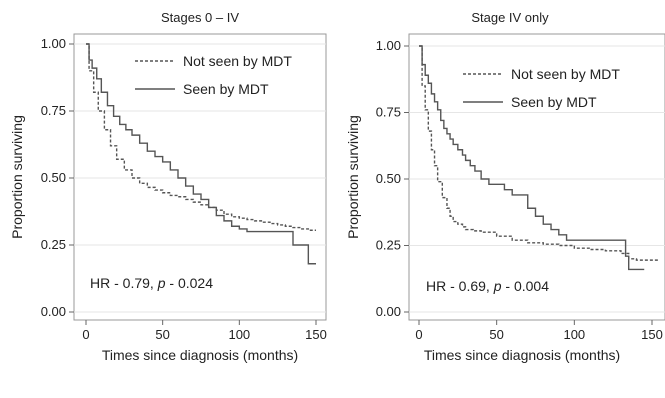 This screenshot has width=665, height=398. I want to click on hr-annotation: HR - 0.69, p - 0.004, so click(487, 286).